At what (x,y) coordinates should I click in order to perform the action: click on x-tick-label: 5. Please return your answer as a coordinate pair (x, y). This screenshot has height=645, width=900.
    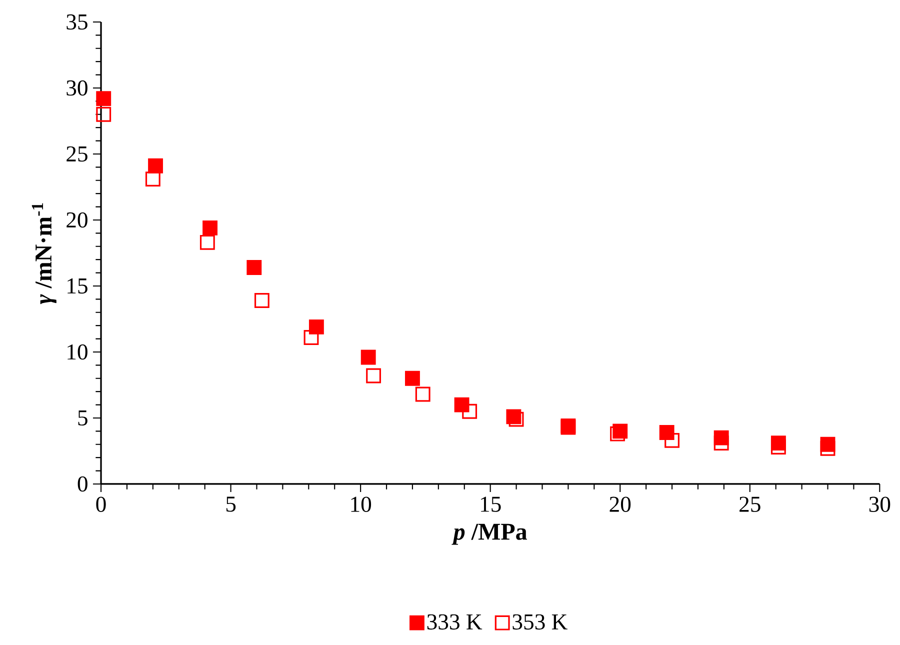
    Looking at the image, I should click on (231, 504).